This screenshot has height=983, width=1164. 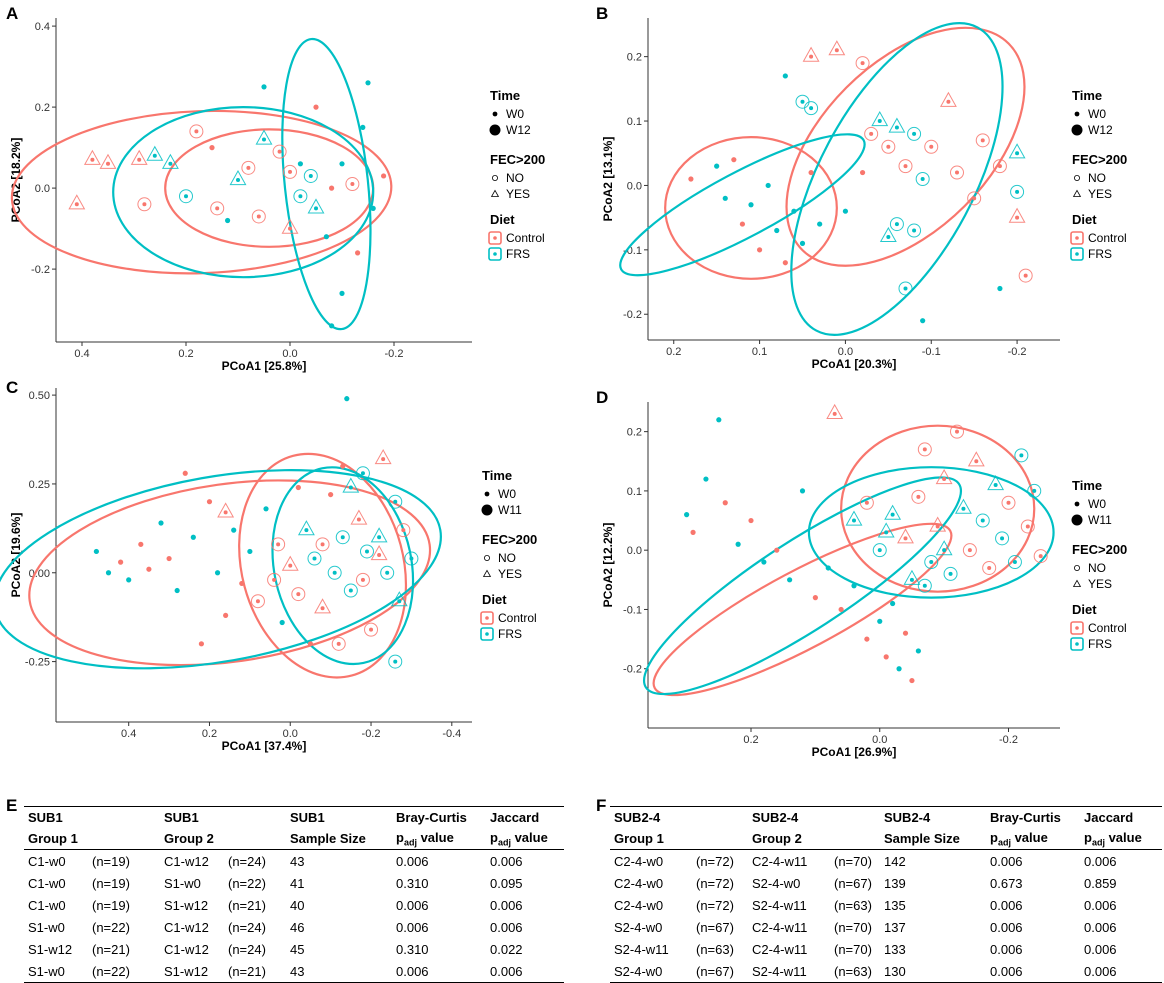 I want to click on table-cell: 0.859, so click(x=1121, y=883).